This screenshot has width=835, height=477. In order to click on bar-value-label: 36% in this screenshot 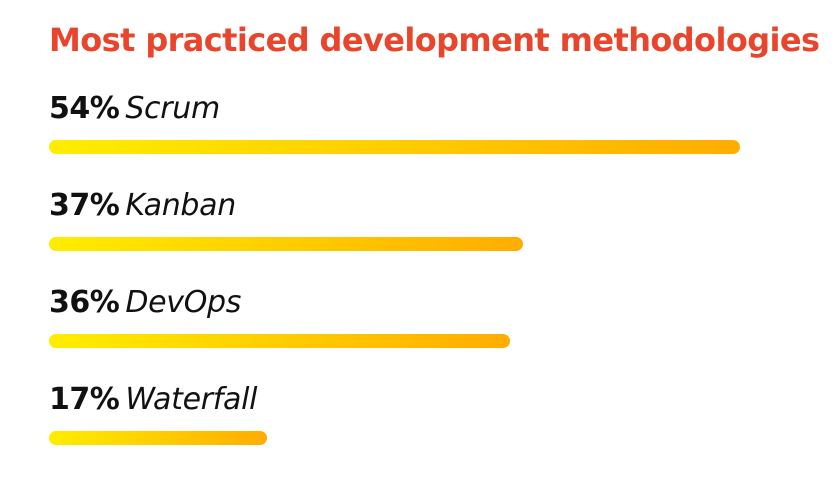, I will do `click(84, 302)`.